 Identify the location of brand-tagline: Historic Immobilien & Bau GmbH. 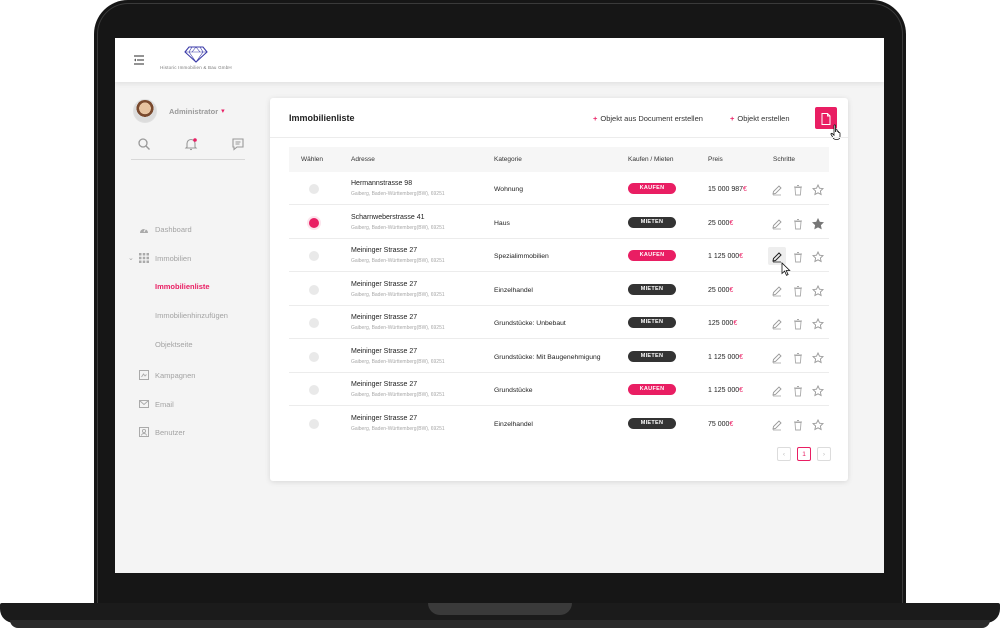
(196, 67).